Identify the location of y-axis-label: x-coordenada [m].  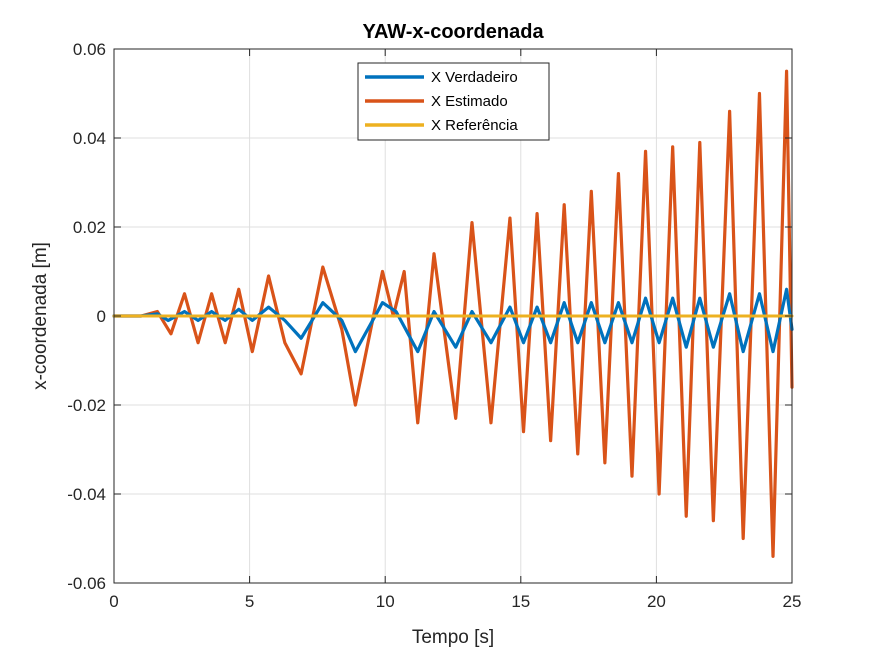
(40, 316).